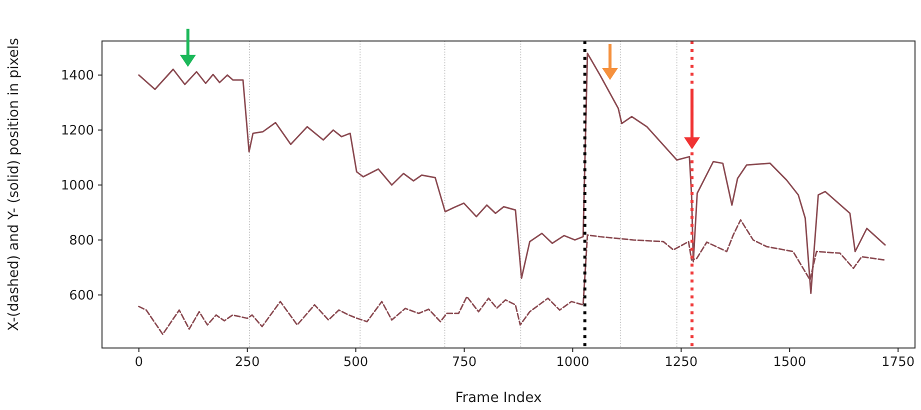 This screenshot has width=921, height=410. What do you see at coordinates (81, 296) in the screenshot?
I see `y-tick-label: 600` at bounding box center [81, 296].